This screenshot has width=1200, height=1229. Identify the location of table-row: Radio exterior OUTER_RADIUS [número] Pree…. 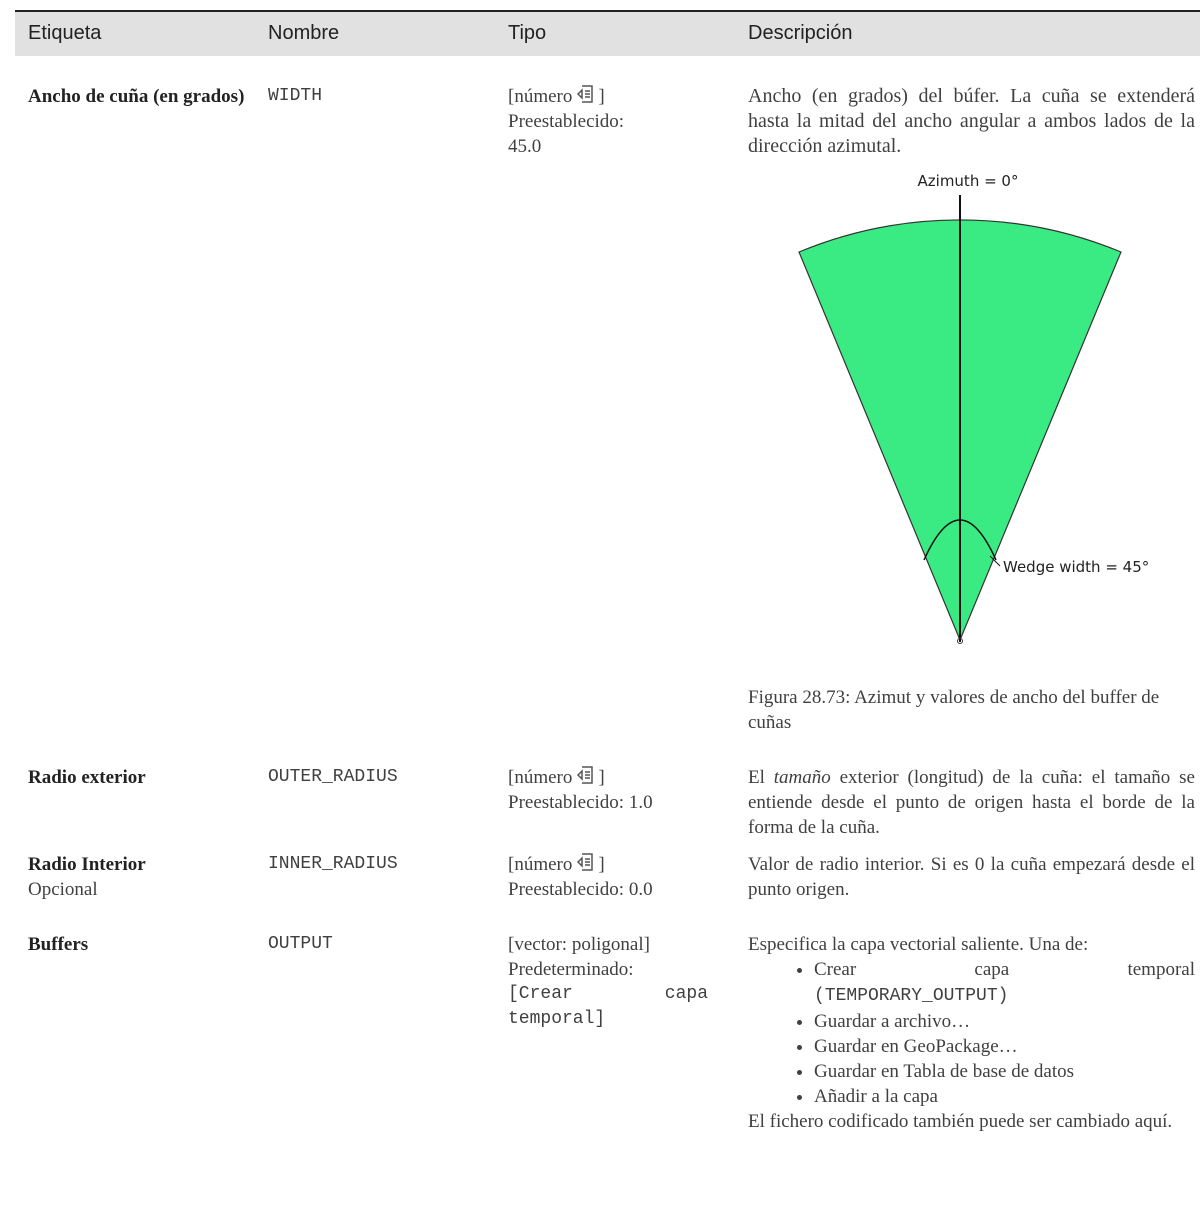
(607, 805).